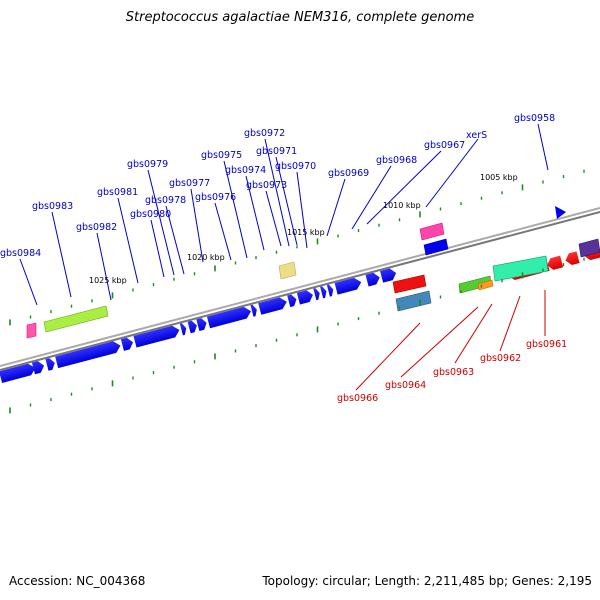 The height and width of the screenshot is (600, 600). Describe the element at coordinates (405, 385) in the screenshot. I see `label-gbs0964: gbs0964` at that location.